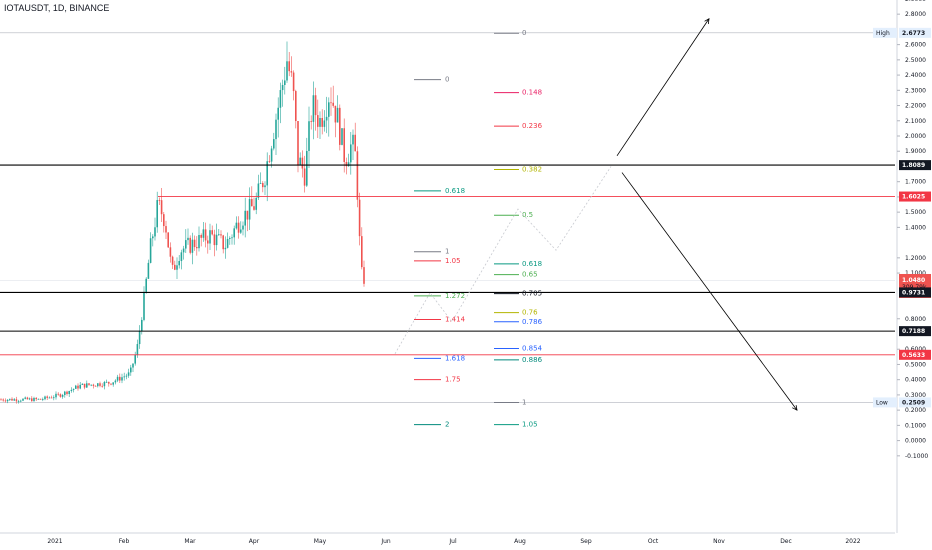 The image size is (932, 550). Describe the element at coordinates (915, 319) in the screenshot. I see `price-tick-label: 0.8000` at that location.